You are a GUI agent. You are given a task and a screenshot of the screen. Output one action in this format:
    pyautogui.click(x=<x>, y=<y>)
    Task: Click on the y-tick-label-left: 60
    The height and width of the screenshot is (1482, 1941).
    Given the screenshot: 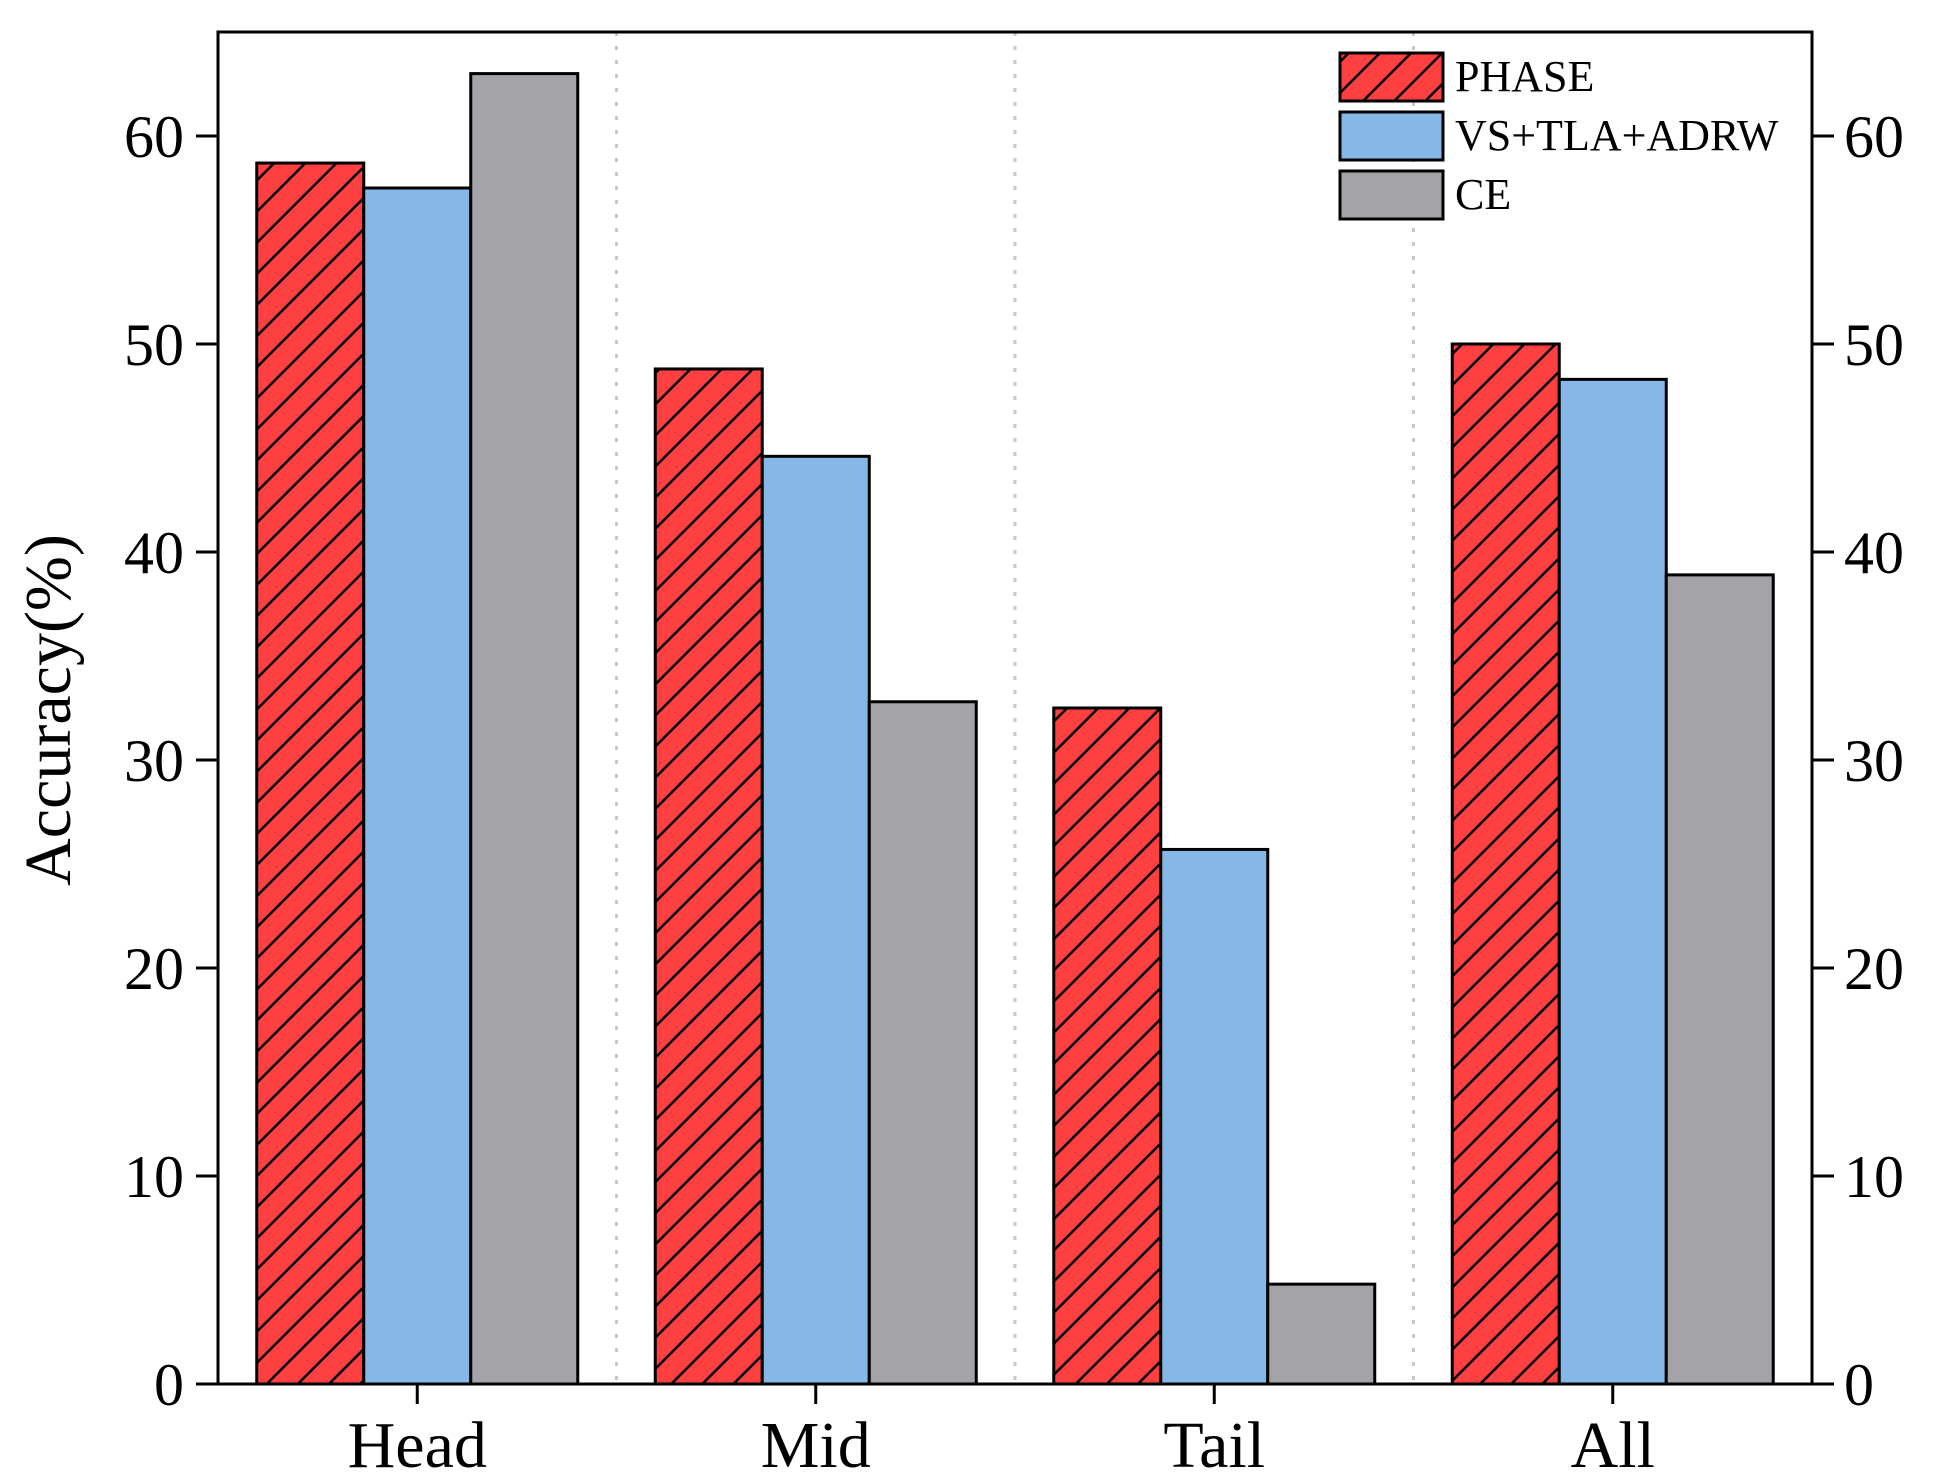 What is the action you would take?
    pyautogui.click(x=154, y=137)
    